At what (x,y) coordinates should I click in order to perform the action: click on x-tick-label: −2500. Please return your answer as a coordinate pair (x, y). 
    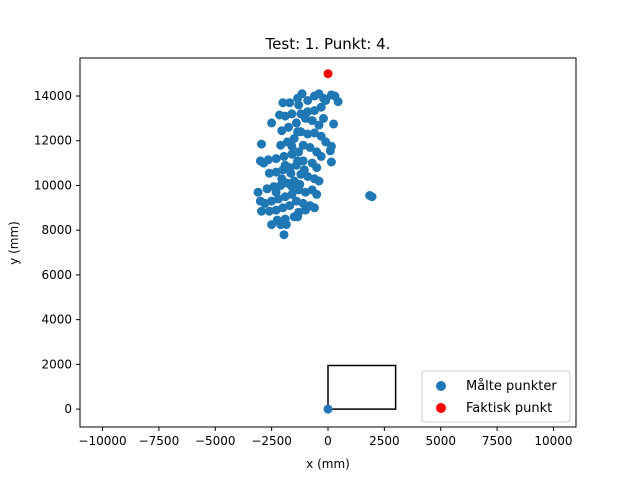
    Looking at the image, I should click on (271, 441).